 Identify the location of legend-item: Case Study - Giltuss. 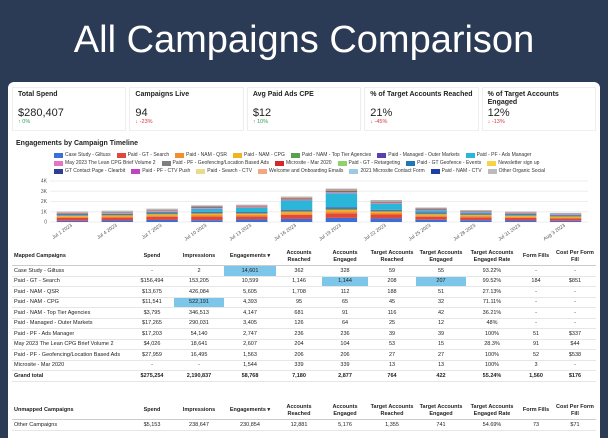
(82, 155).